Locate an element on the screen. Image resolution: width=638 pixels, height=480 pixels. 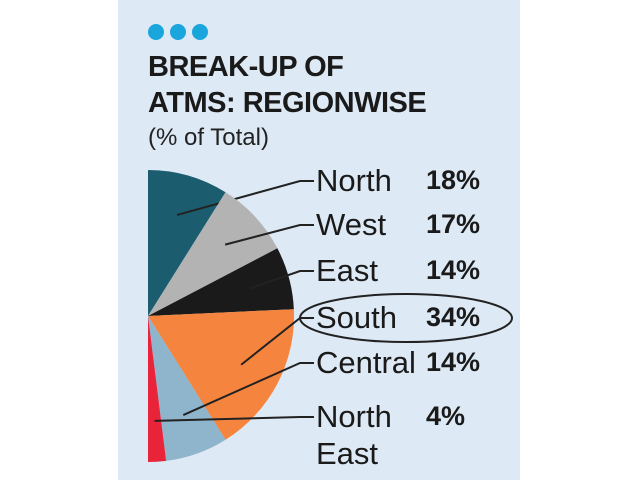
category-label: North East is located at coordinates (354, 435).